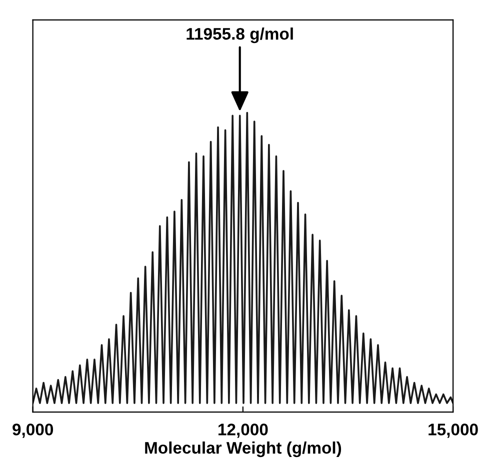 The image size is (483, 463). What do you see at coordinates (239, 36) in the screenshot?
I see `annotation: 11955.8 g/mol` at bounding box center [239, 36].